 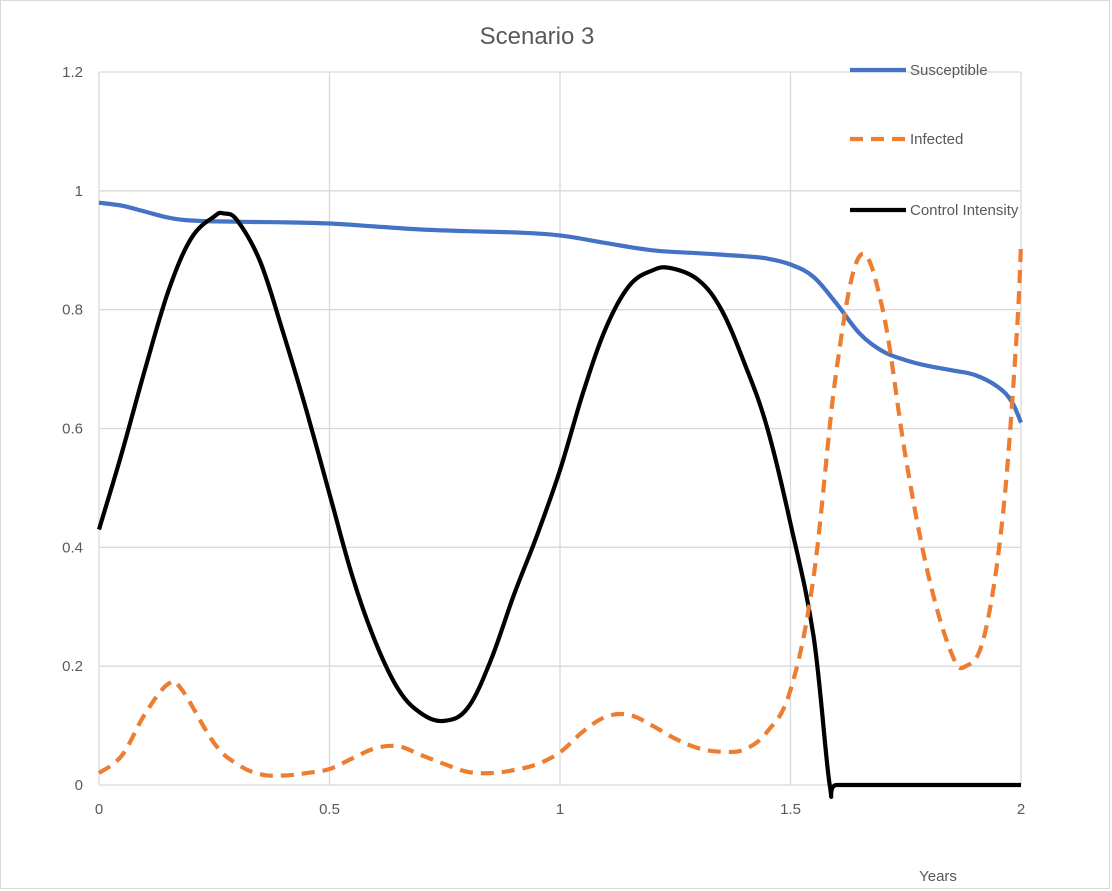 I want to click on x-tick-label: 1, so click(x=560, y=809).